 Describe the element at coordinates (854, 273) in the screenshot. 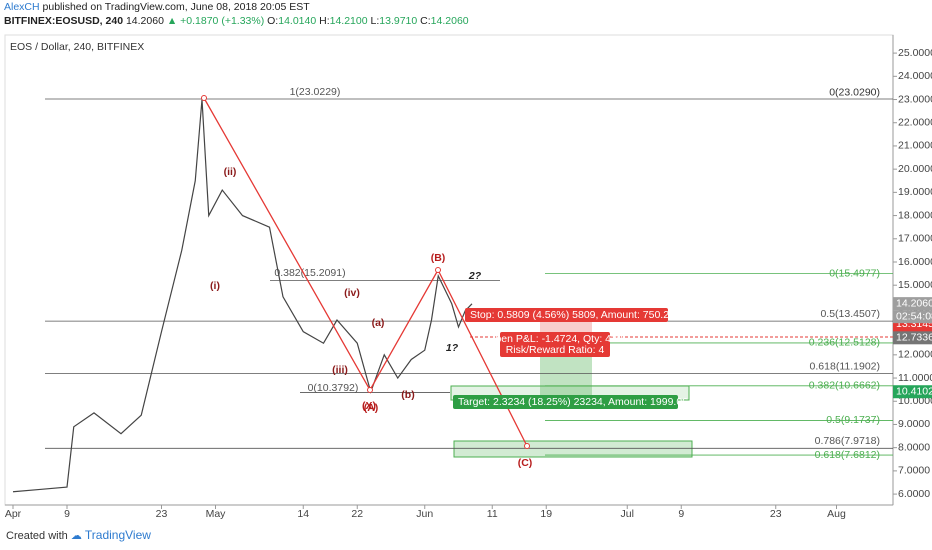

I see `fib-label: 0(15.4977)` at that location.